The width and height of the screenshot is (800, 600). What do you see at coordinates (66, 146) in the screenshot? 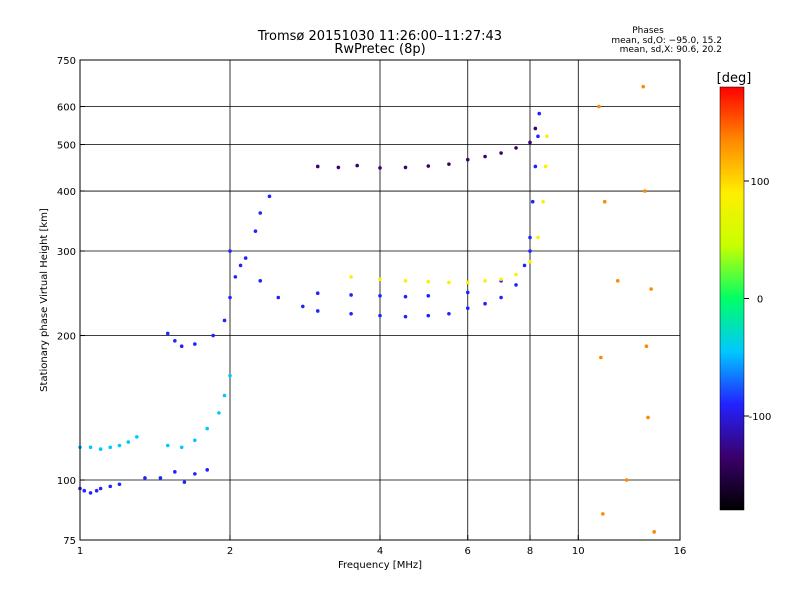
I see `y-tick-label: 500` at bounding box center [66, 146].